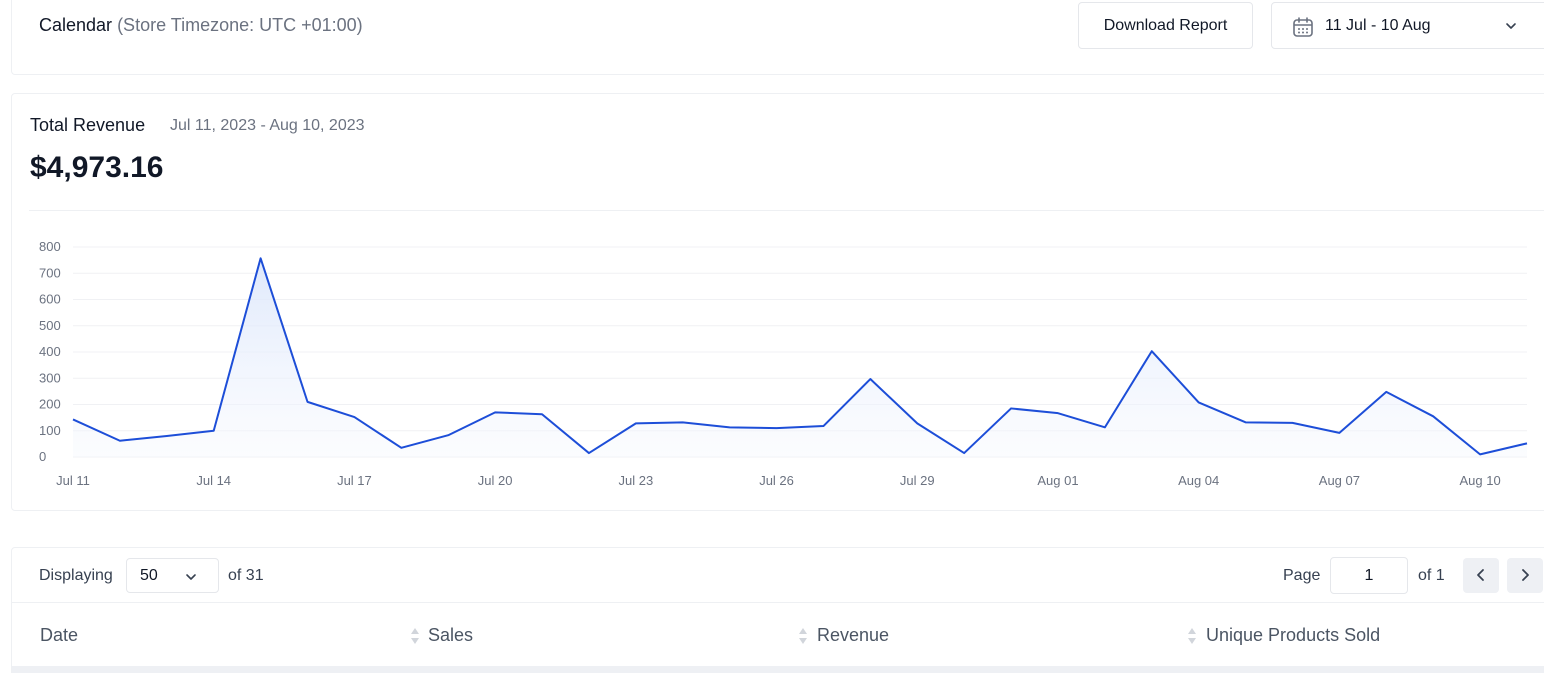 Image resolution: width=1544 pixels, height=673 pixels. I want to click on x-tick-label: Aug 07, so click(1339, 480).